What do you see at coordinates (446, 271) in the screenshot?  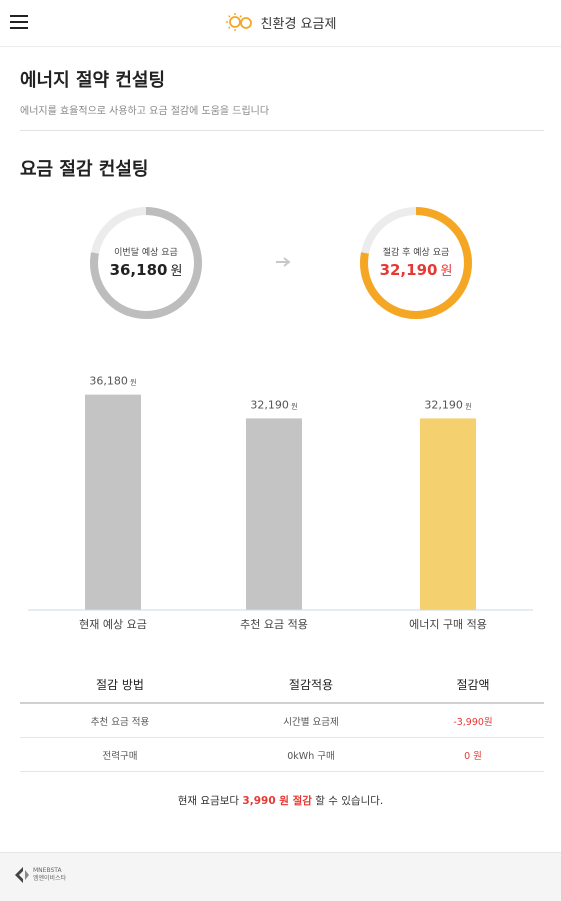 I see `saved-fee-unit: 원` at bounding box center [446, 271].